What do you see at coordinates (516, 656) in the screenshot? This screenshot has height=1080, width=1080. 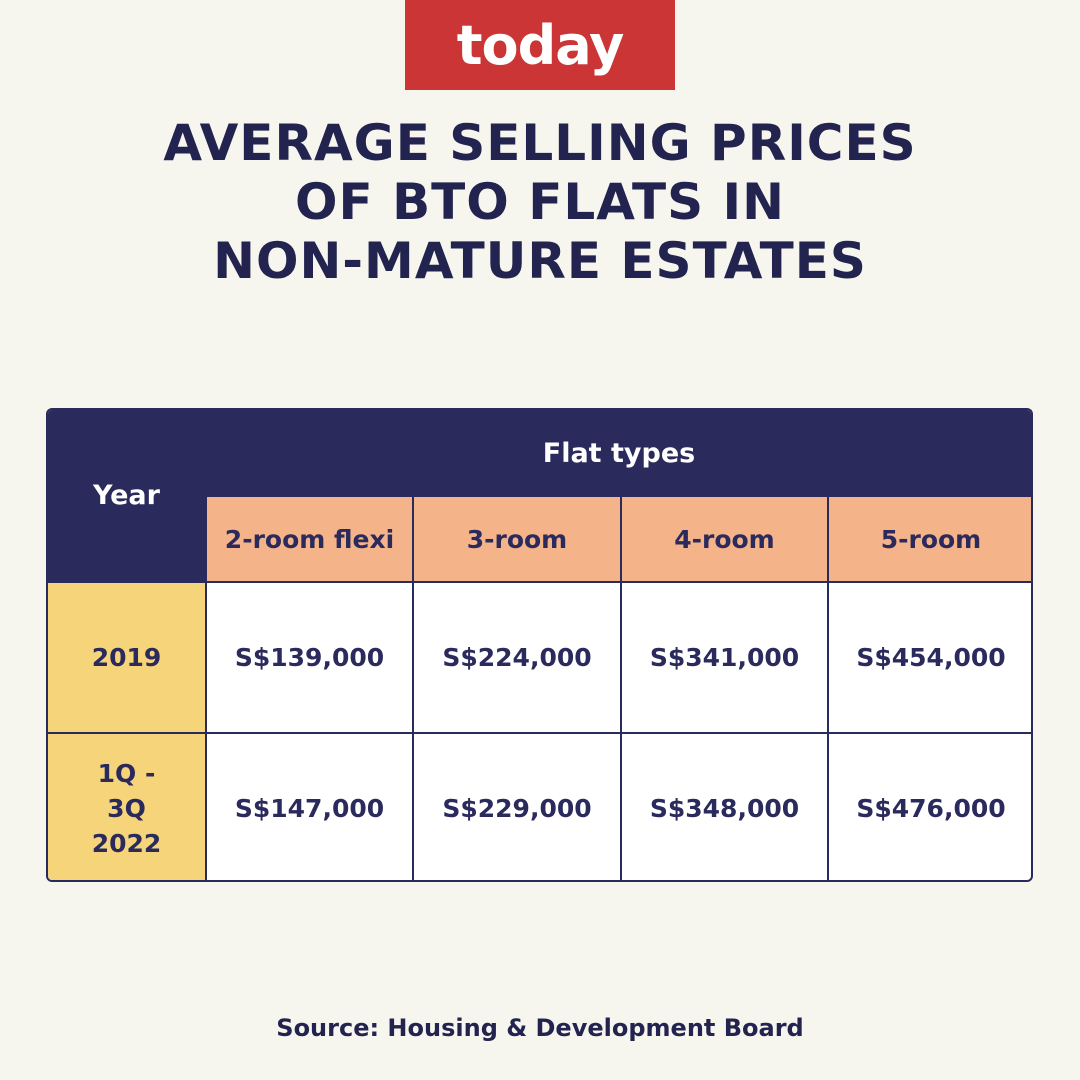 I see `price-cell: S$224,000` at bounding box center [516, 656].